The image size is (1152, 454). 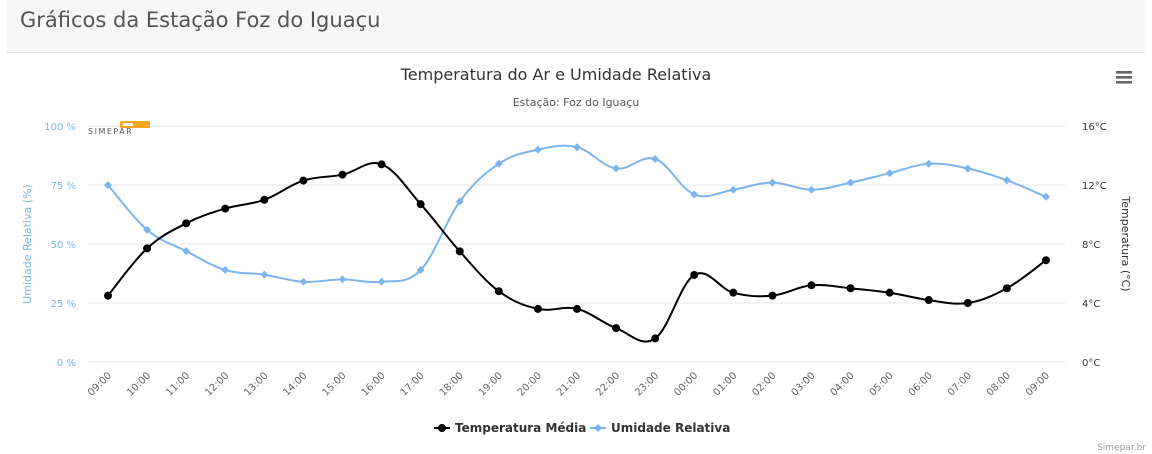 What do you see at coordinates (491, 384) in the screenshot?
I see `x-tick-label: 19:00` at bounding box center [491, 384].